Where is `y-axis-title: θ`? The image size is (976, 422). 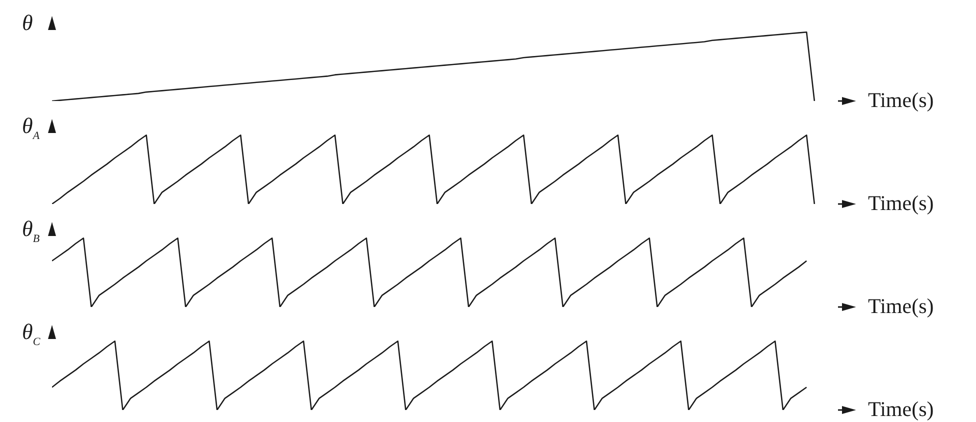
y-axis-title: θ is located at coordinates (27, 22).